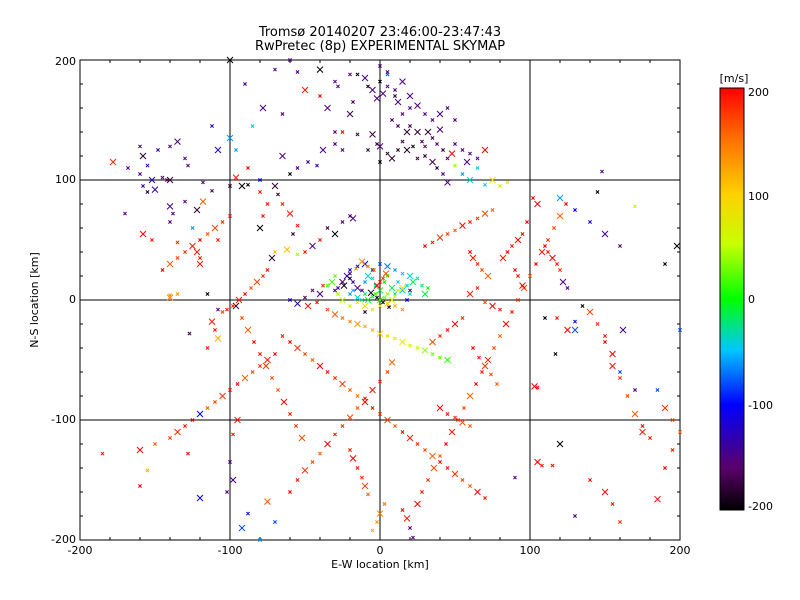  What do you see at coordinates (65, 61) in the screenshot?
I see `y-tick-label: 200` at bounding box center [65, 61].